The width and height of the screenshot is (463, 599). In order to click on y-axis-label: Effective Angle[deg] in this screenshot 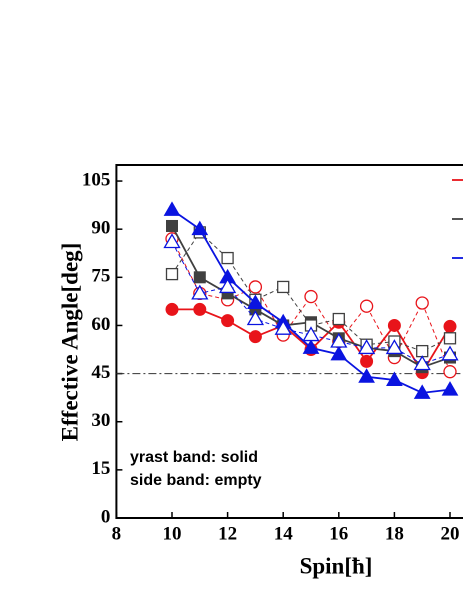, I will do `click(69, 342)`.